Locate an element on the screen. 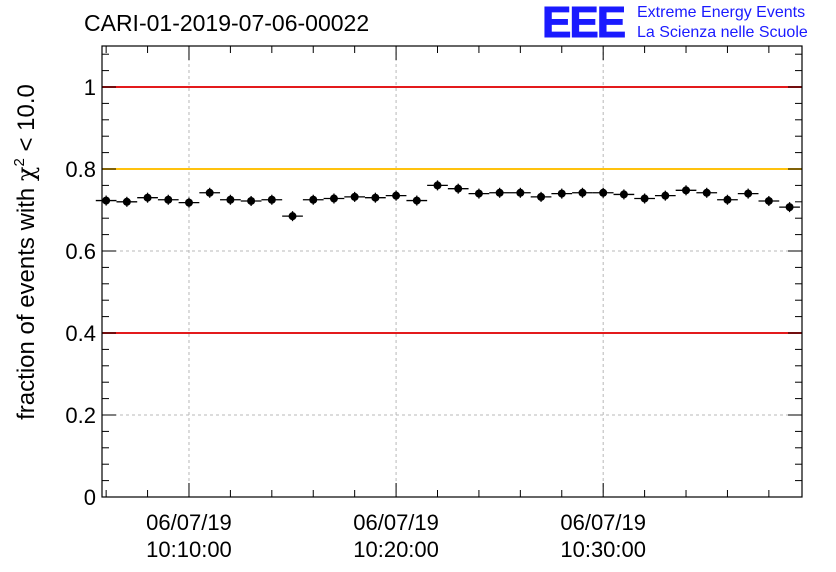 This screenshot has height=572, width=836. y-tick-label: 0.8 is located at coordinates (80, 169).